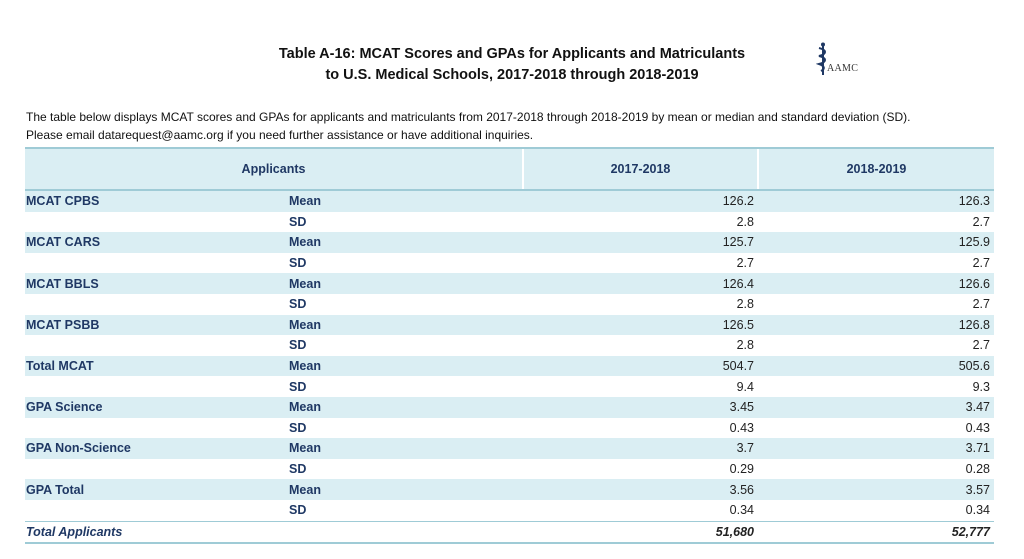 The image size is (1024, 559). I want to click on table-row: SD 9.4 9.3, so click(509, 386).